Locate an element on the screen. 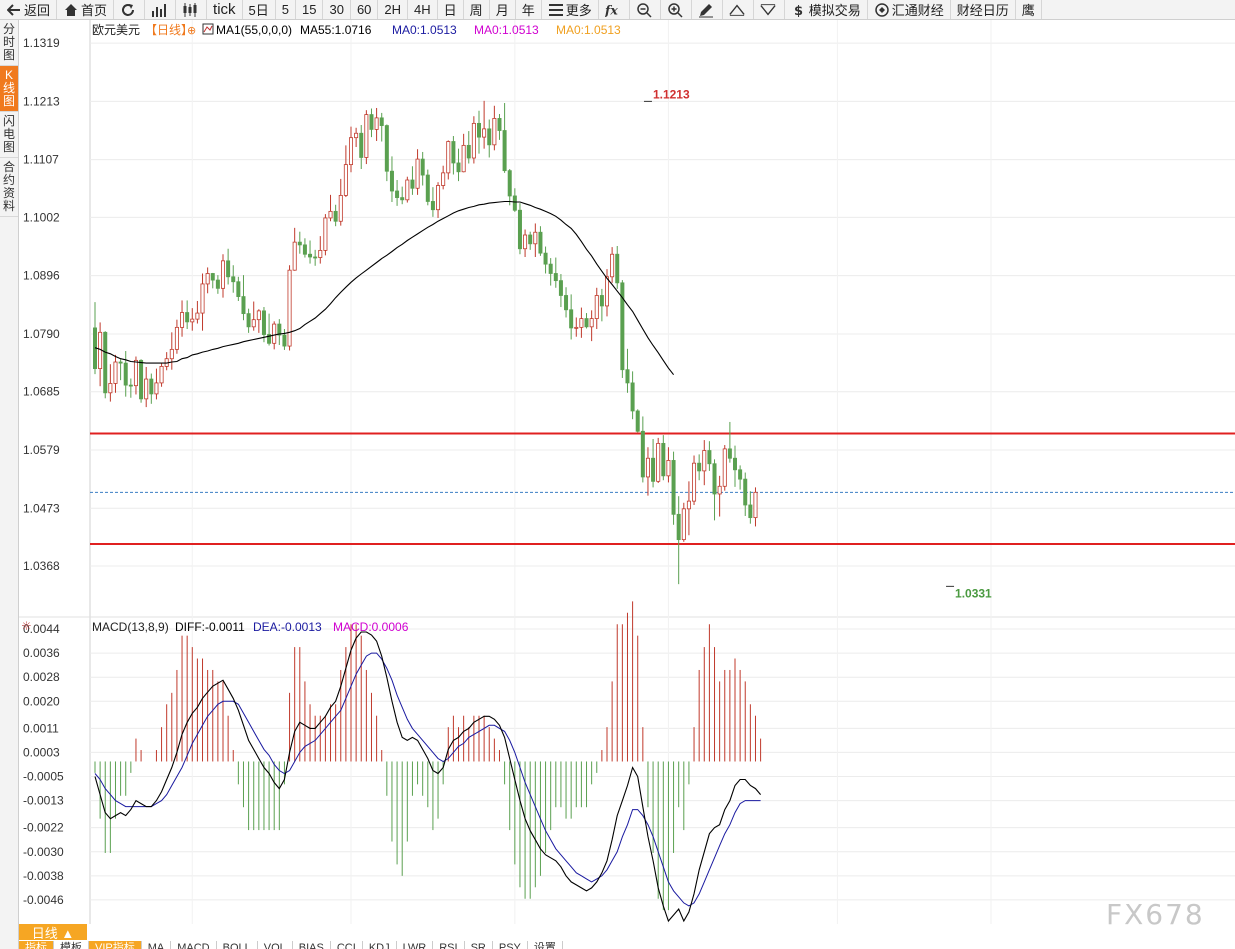 This screenshot has width=1235, height=949. toolbar-draw-button is located at coordinates (707, 9).